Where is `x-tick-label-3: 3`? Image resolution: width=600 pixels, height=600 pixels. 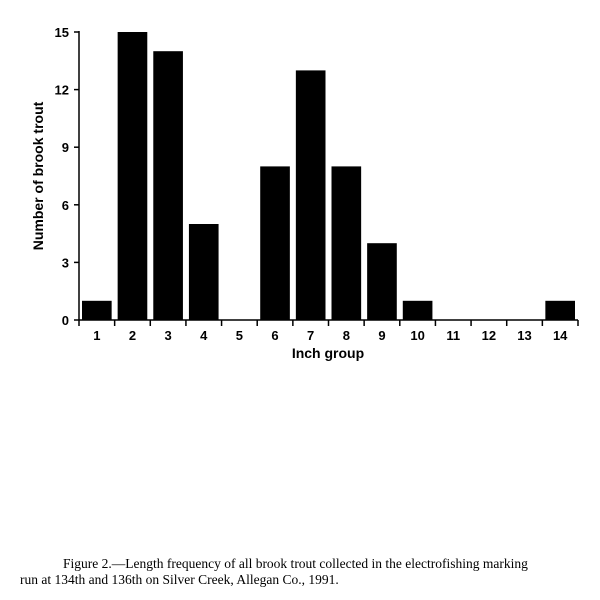
x-tick-label-3: 3 is located at coordinates (167, 335).